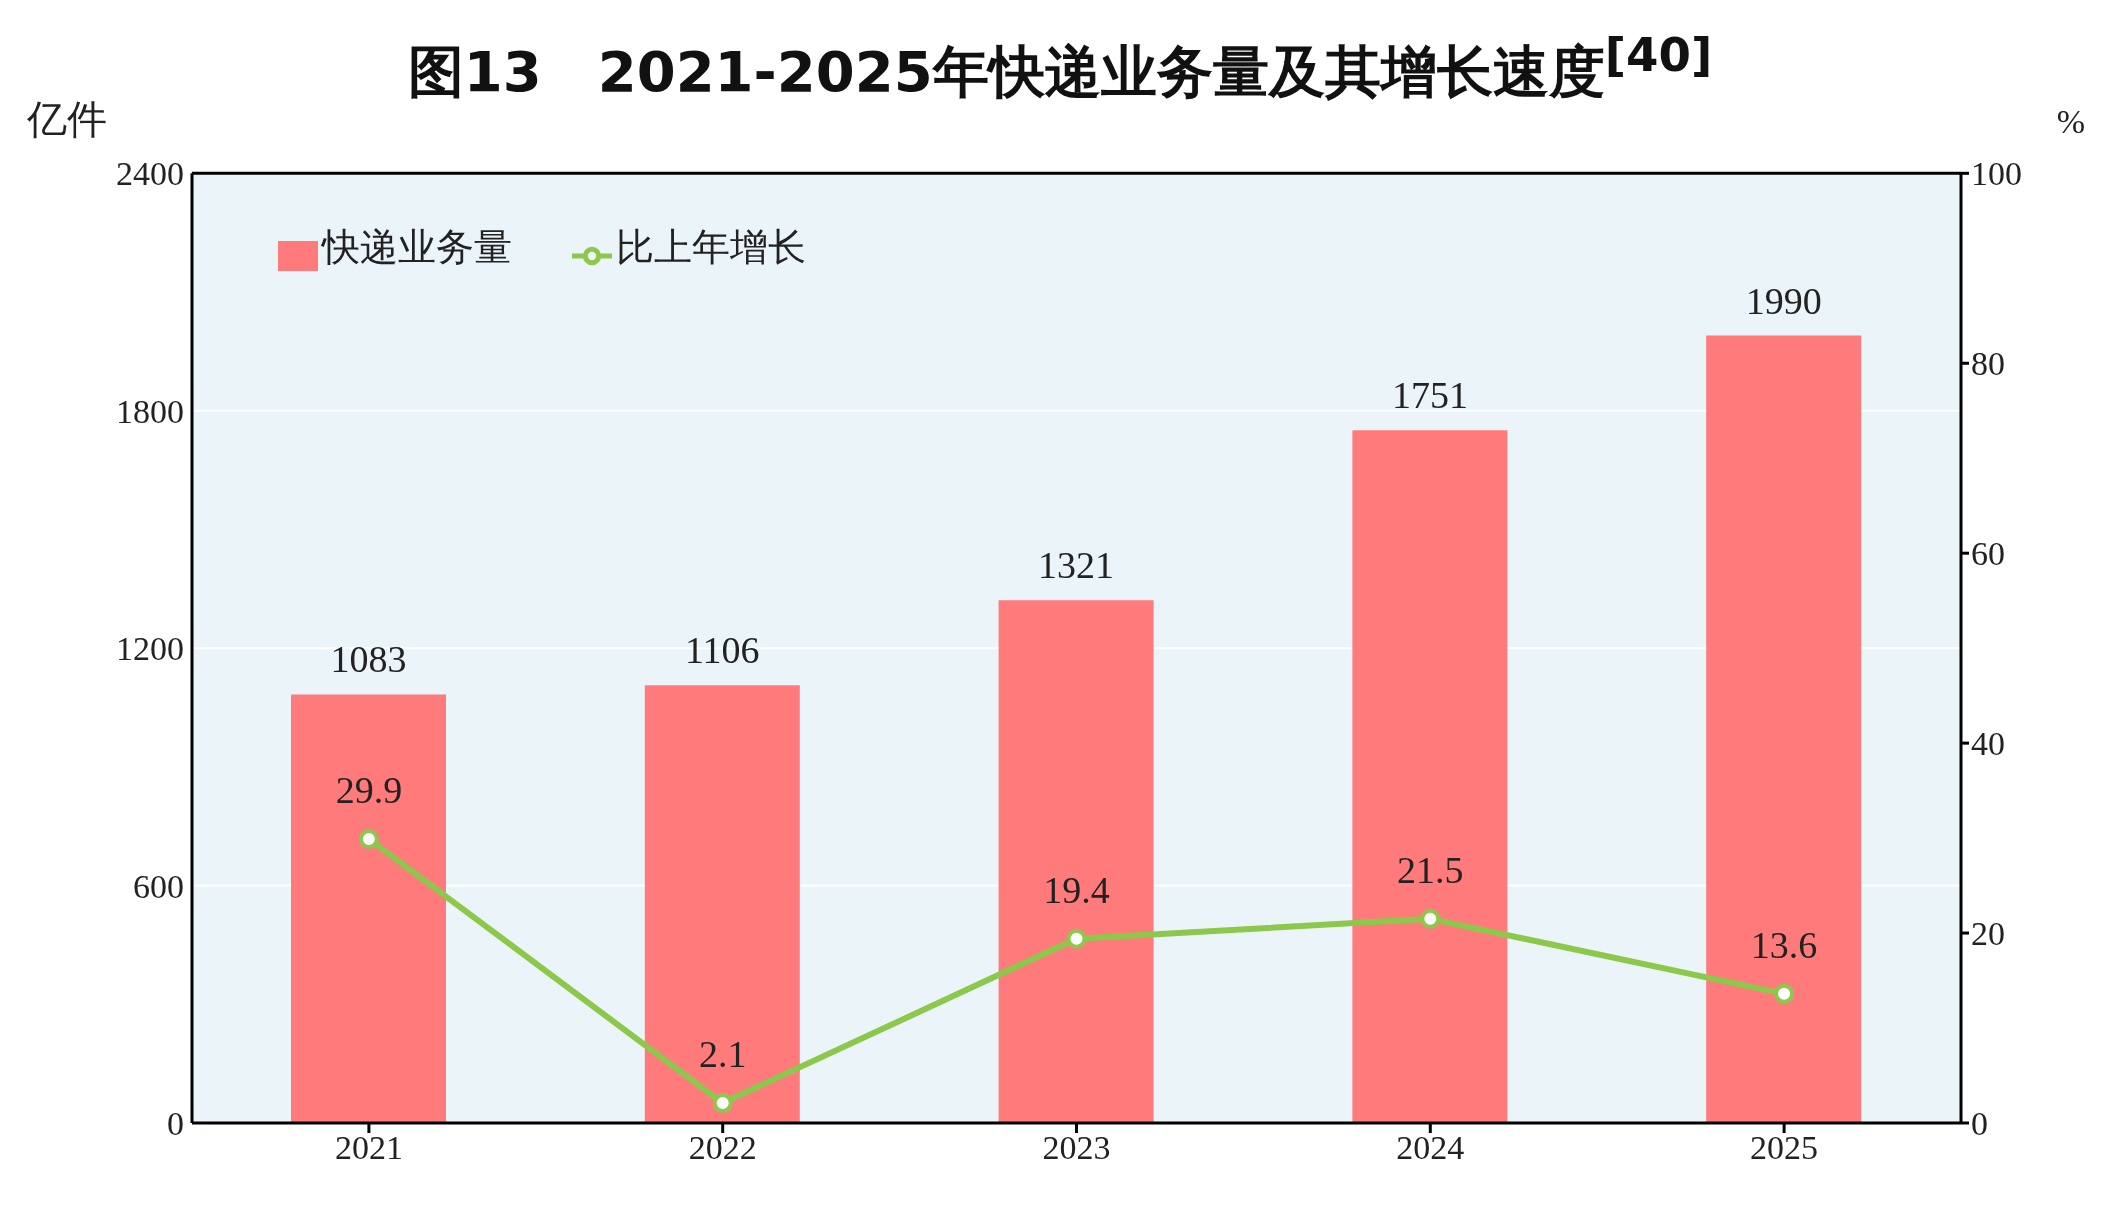  Describe the element at coordinates (158, 886) in the screenshot. I see `y-tick-label: 600` at that location.